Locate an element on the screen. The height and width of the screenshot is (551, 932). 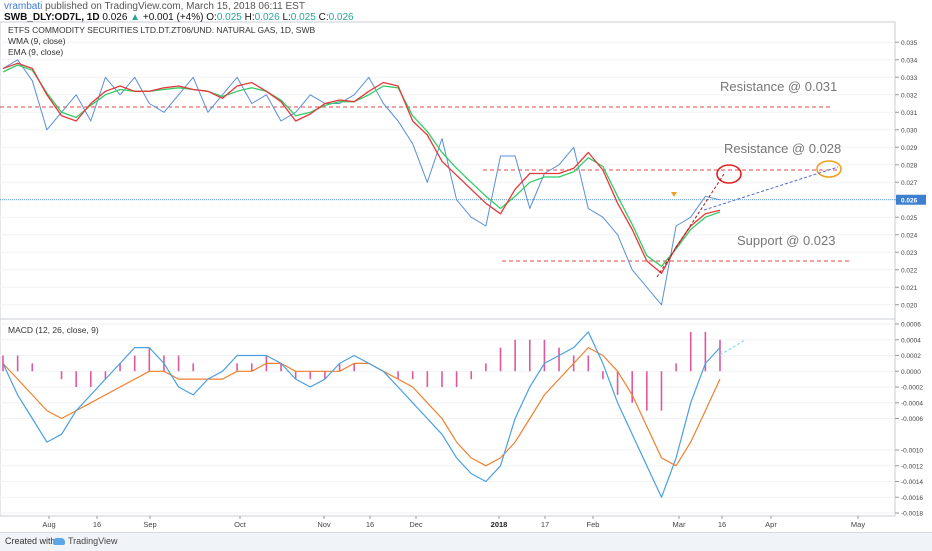
close-label: C: is located at coordinates (323, 17).